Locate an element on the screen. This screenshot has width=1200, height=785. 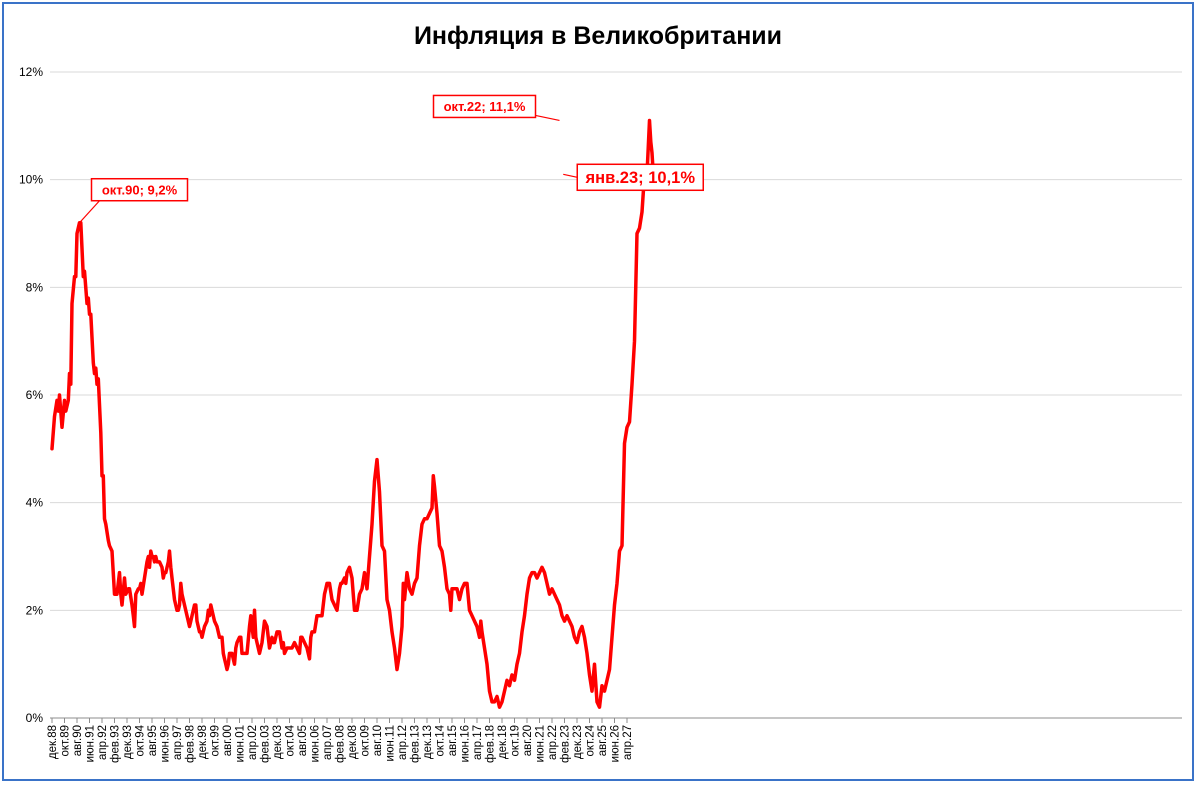
x-tick-label: дек.23 is located at coordinates (578, 742).